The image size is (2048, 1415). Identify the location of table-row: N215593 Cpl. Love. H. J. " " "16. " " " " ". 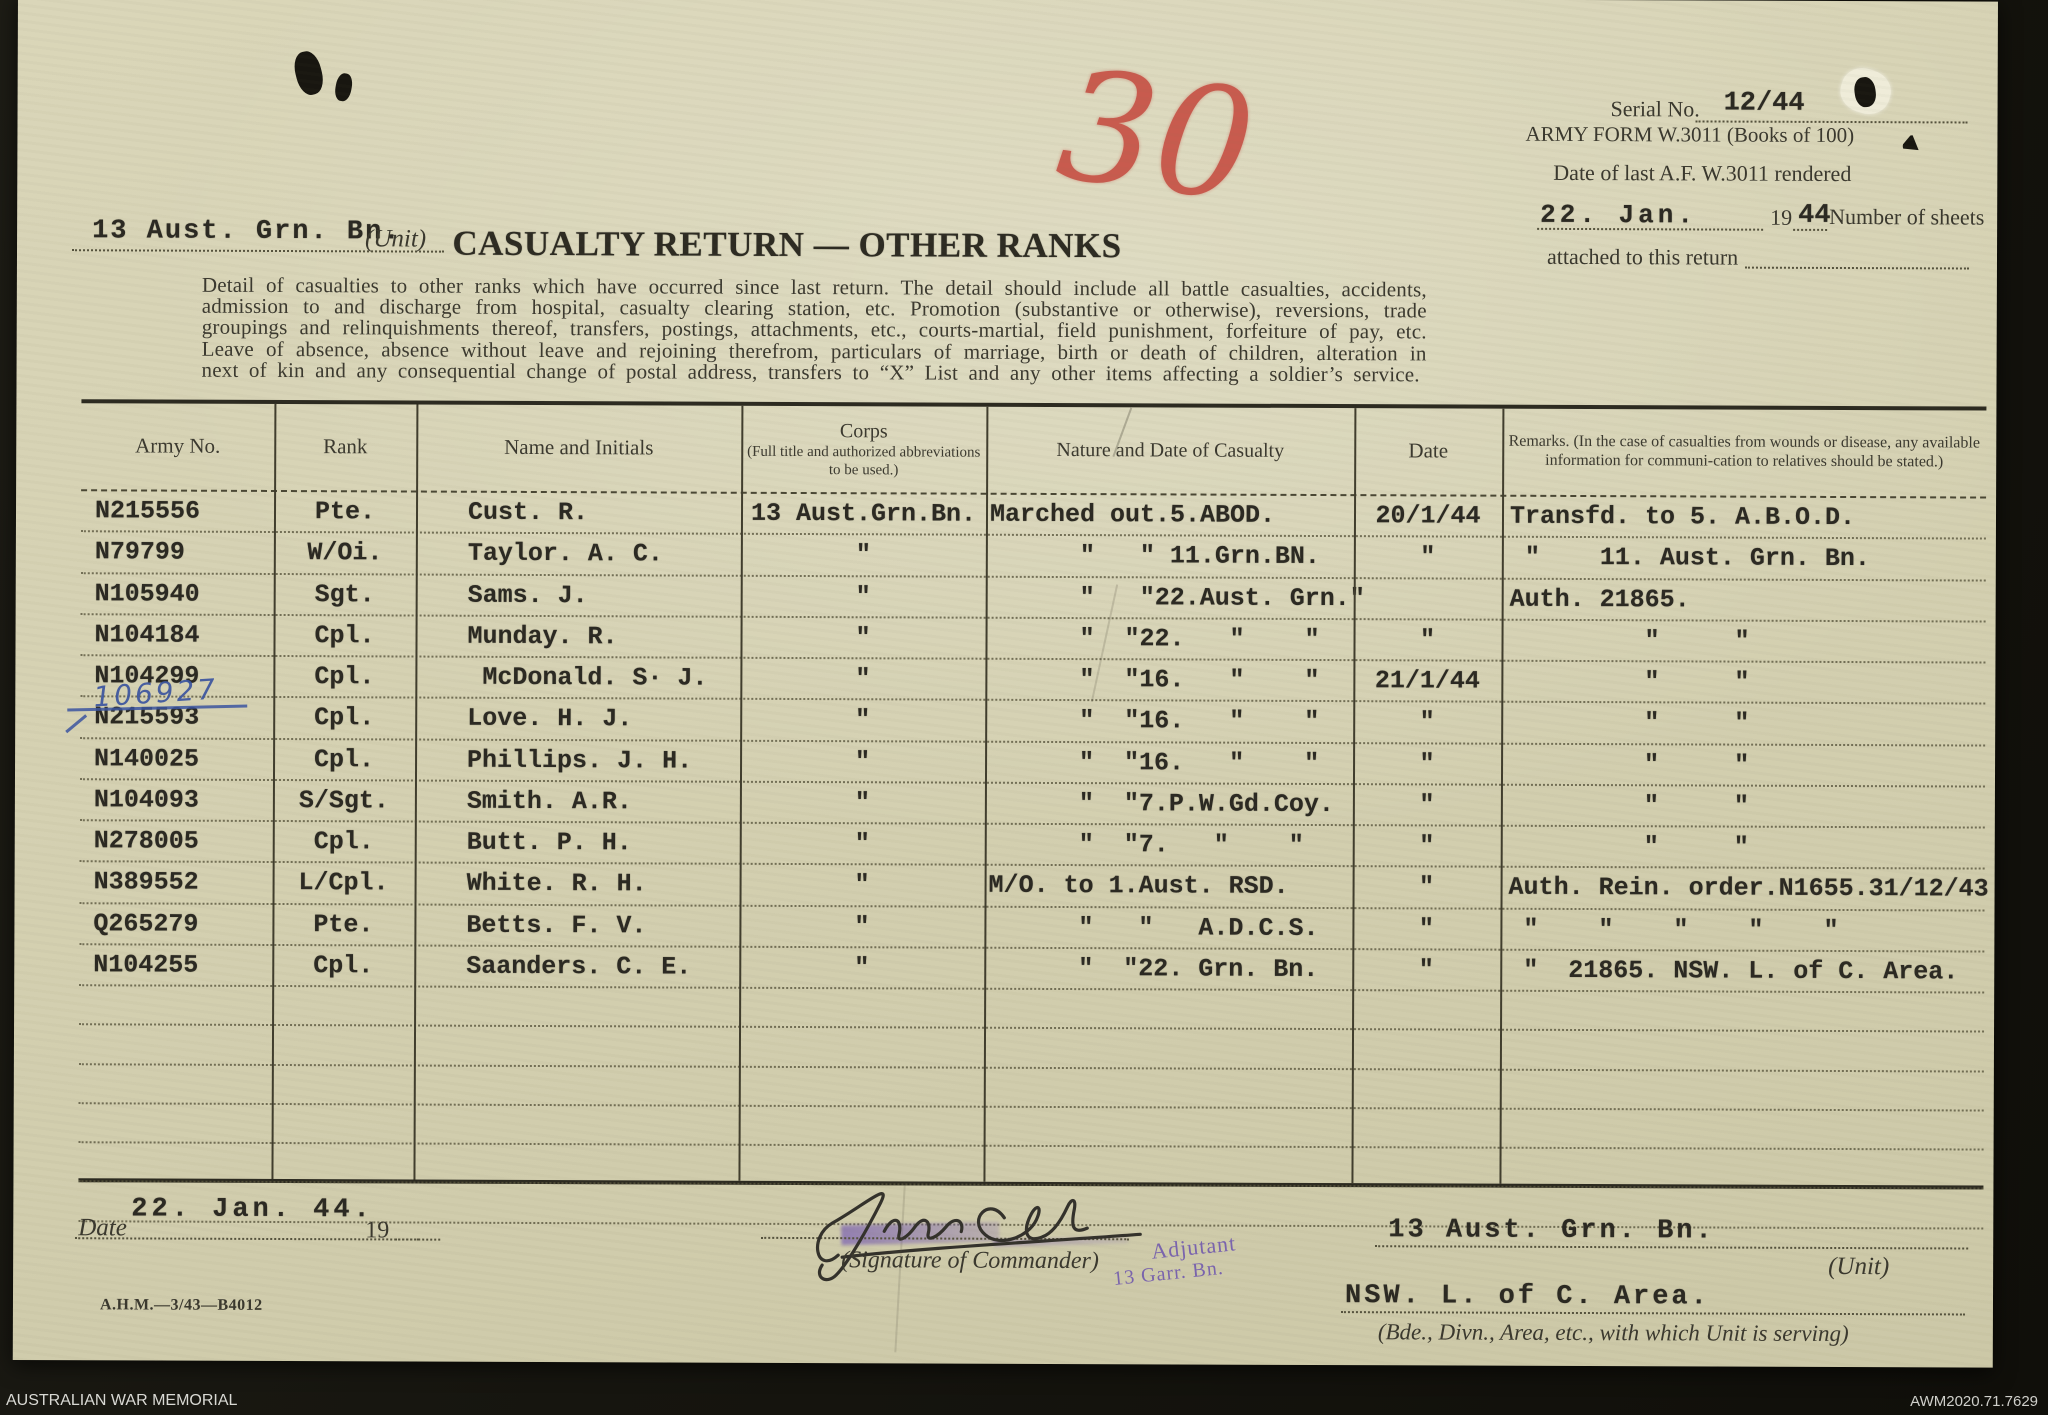
(1033, 722).